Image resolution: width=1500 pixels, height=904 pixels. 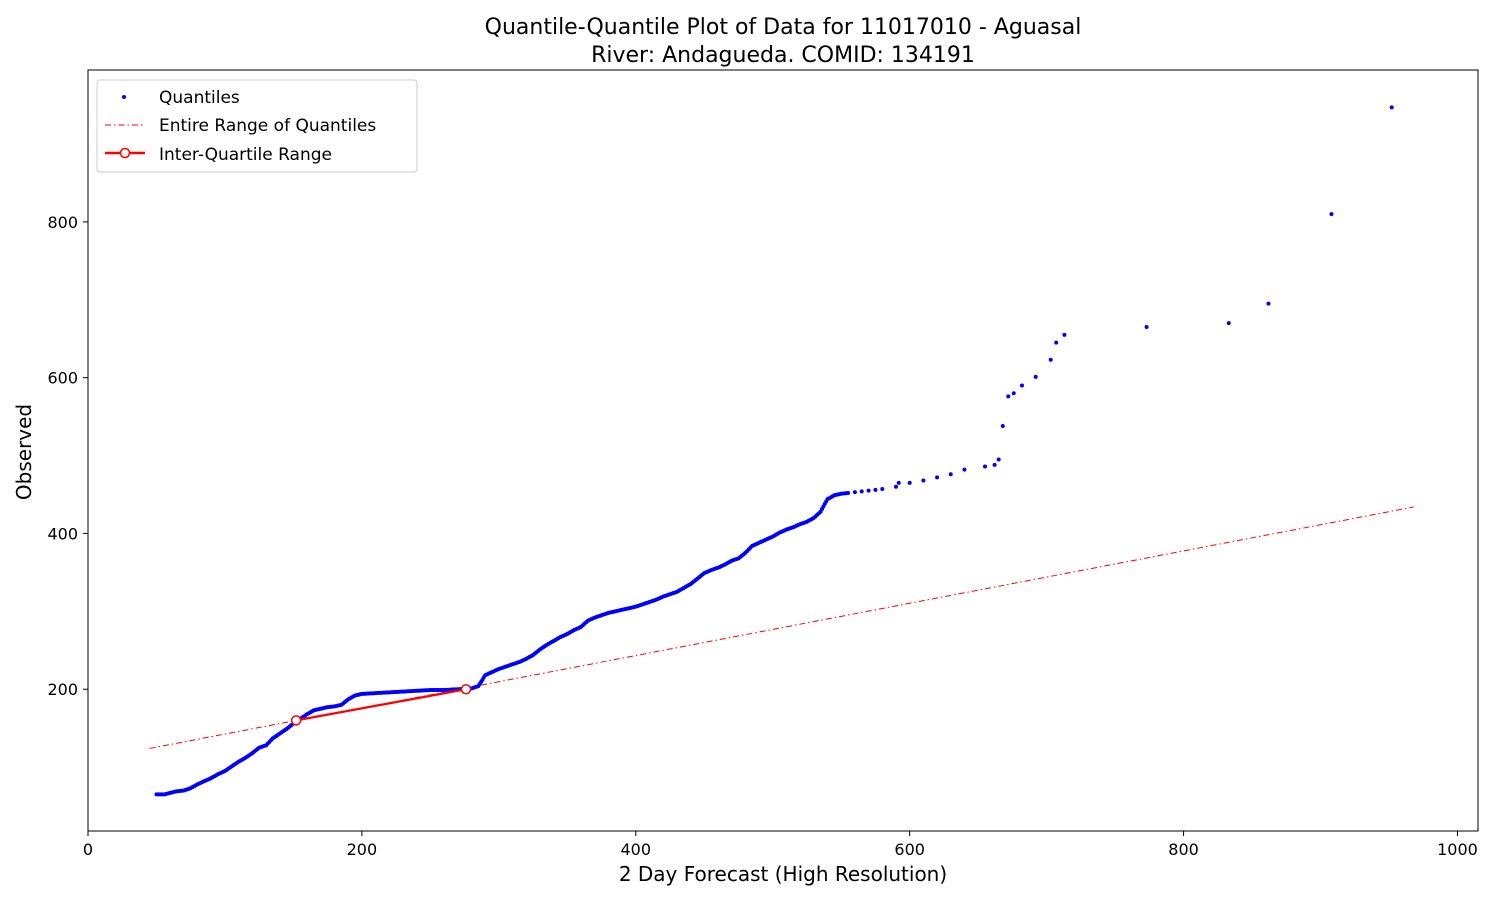 What do you see at coordinates (362, 849) in the screenshot?
I see `x-tick-label: 200` at bounding box center [362, 849].